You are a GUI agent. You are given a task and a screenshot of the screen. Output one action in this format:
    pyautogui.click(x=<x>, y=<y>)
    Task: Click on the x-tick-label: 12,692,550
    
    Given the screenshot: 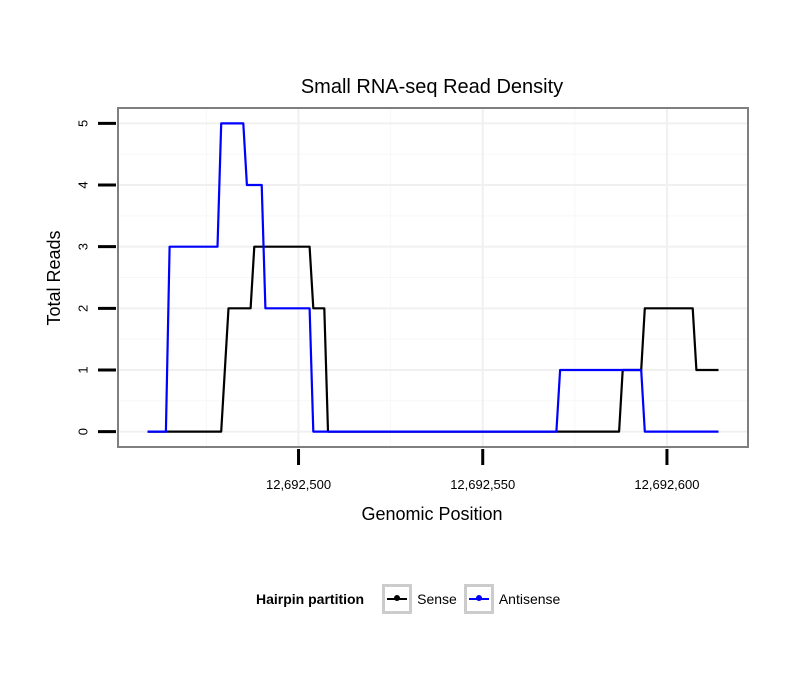 What is the action you would take?
    pyautogui.click(x=482, y=484)
    